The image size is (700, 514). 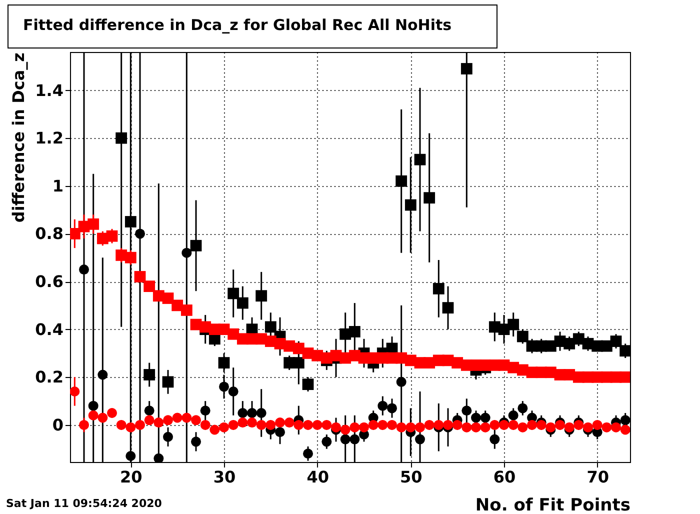 I want to click on chart-title: Fitted difference in Dca_z for Global Rec All NoHits, so click(x=237, y=25).